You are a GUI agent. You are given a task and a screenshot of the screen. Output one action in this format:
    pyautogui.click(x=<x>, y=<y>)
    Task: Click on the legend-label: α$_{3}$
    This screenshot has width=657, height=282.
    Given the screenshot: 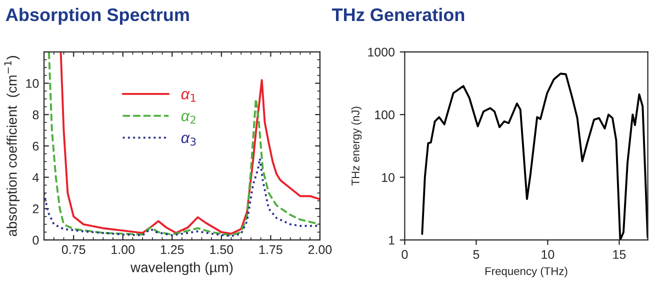 What is the action you would take?
    pyautogui.click(x=188, y=140)
    